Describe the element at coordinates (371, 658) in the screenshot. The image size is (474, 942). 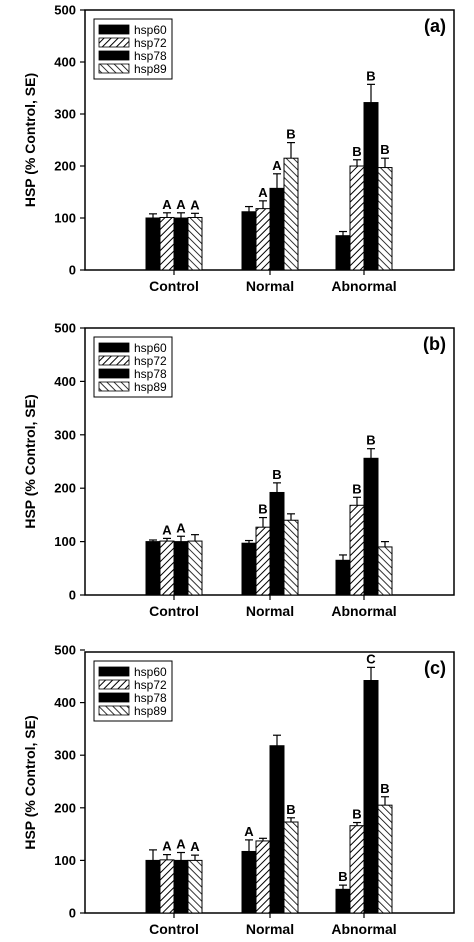
I see `significance-label: C` at that location.